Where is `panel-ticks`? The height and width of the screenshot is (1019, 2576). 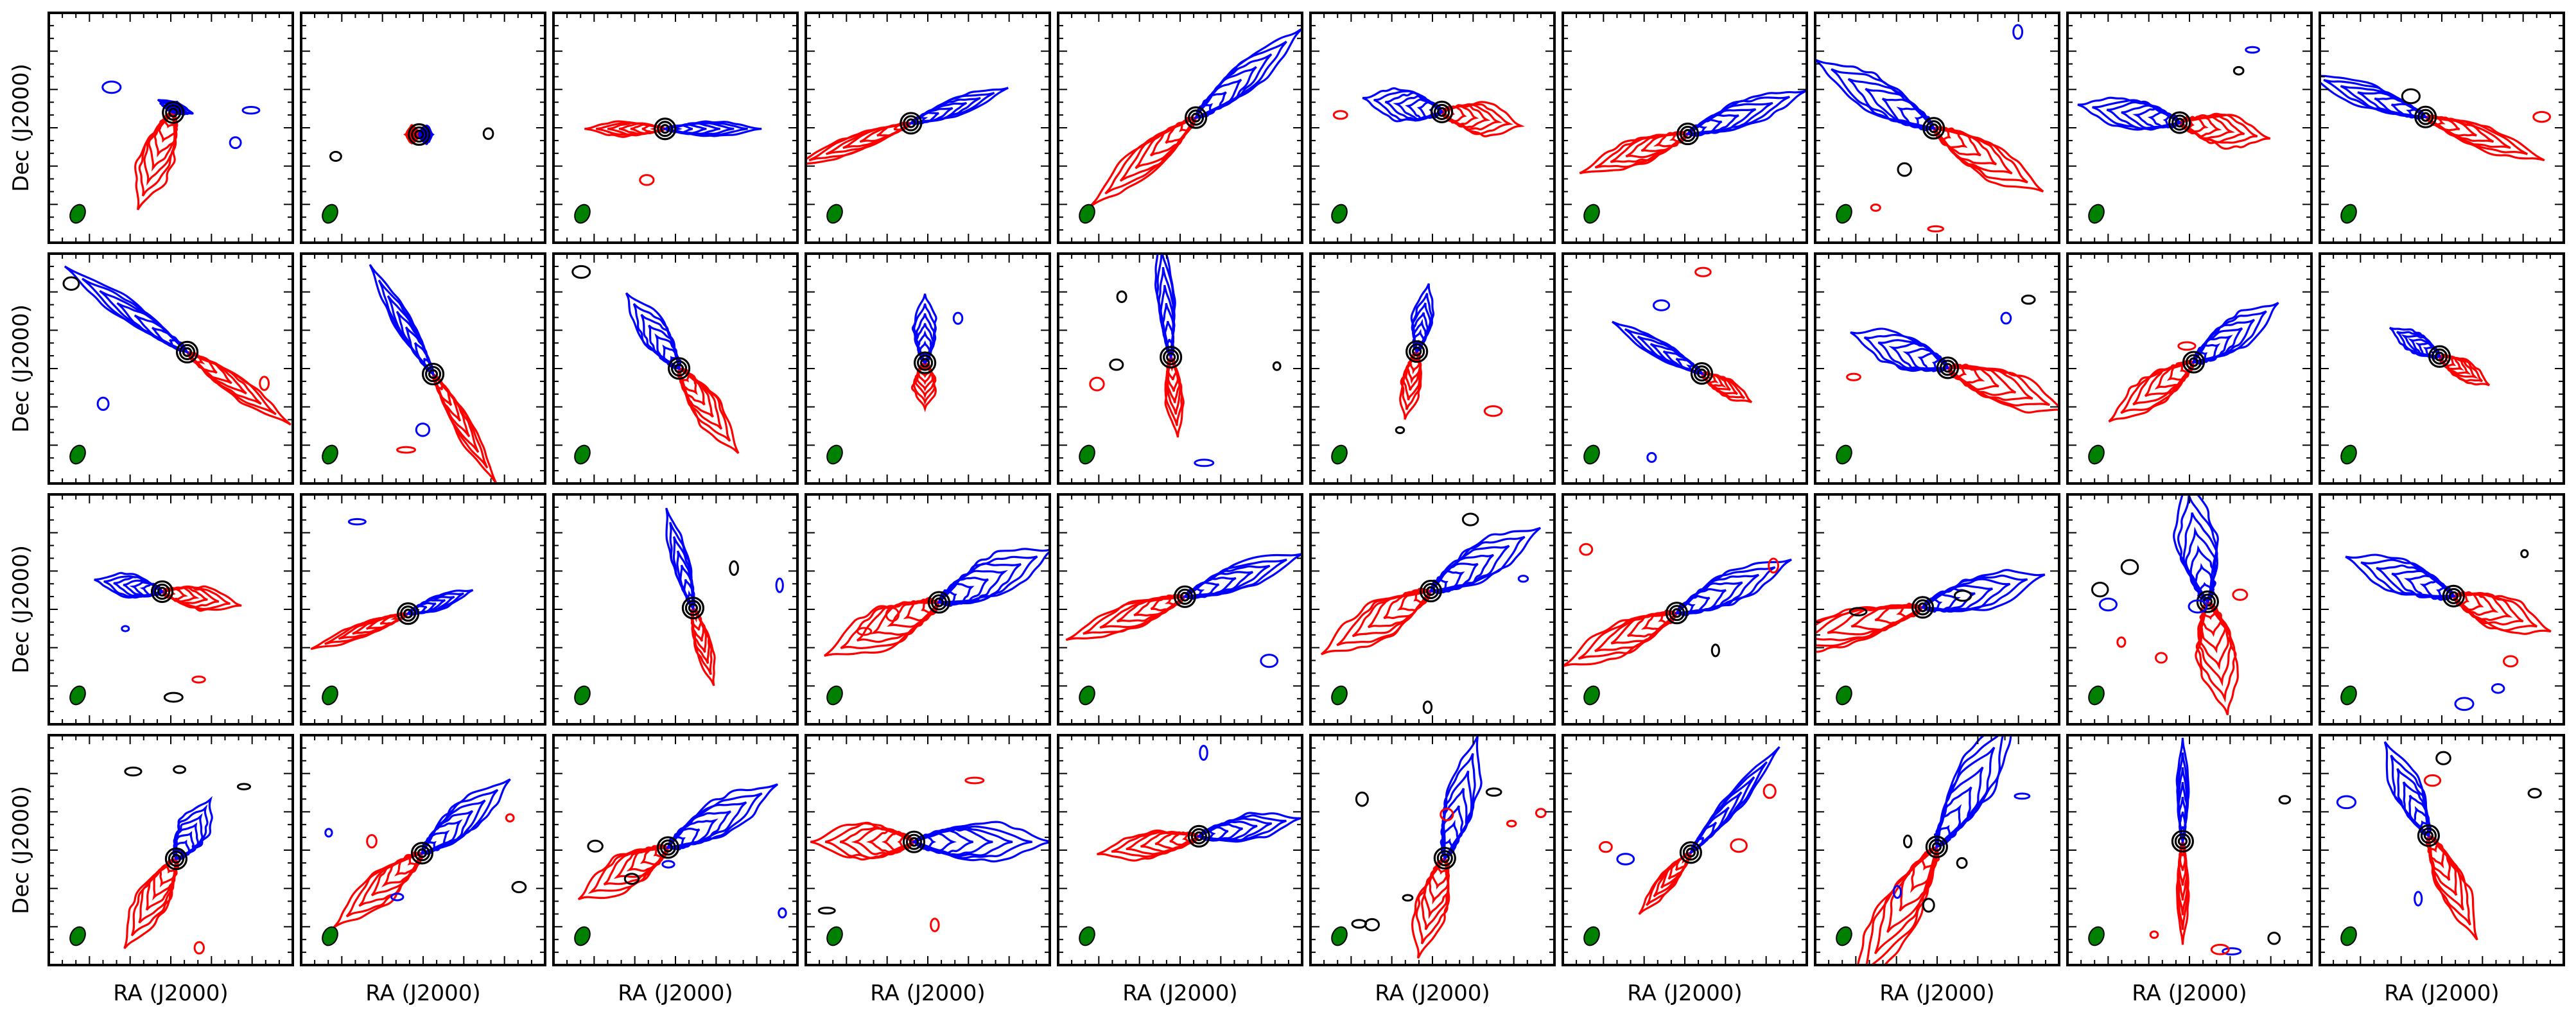
panel-ticks is located at coordinates (1432, 609).